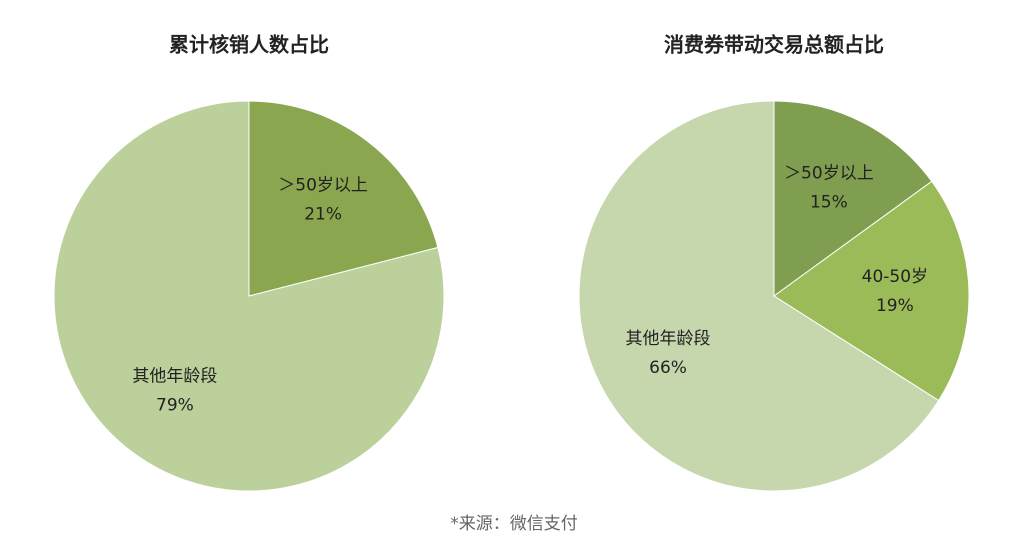 This screenshot has width=1029, height=545. I want to click on slice-label: 40-50岁, so click(895, 277).